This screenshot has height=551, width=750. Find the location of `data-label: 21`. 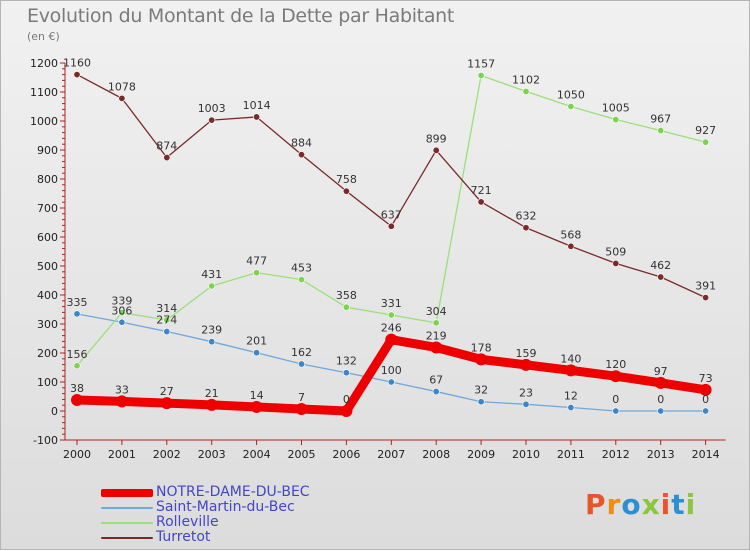

data-label: 21 is located at coordinates (212, 393).